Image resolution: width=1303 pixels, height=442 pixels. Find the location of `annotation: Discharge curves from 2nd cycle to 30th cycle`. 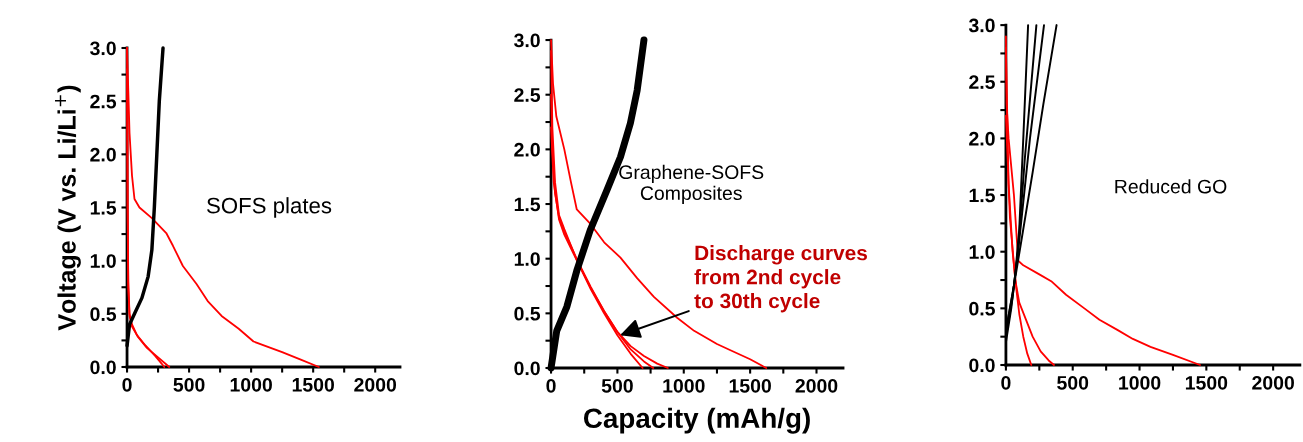

annotation: Discharge curves from 2nd cycle to 30th cycle is located at coordinates (780, 279).